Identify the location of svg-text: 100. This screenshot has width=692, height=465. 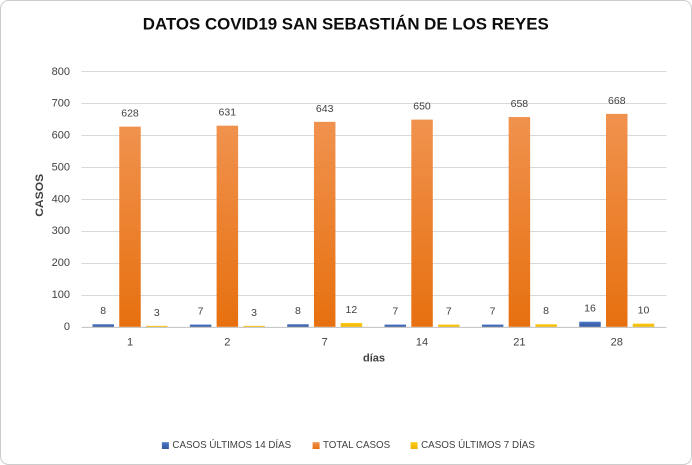
(61, 295).